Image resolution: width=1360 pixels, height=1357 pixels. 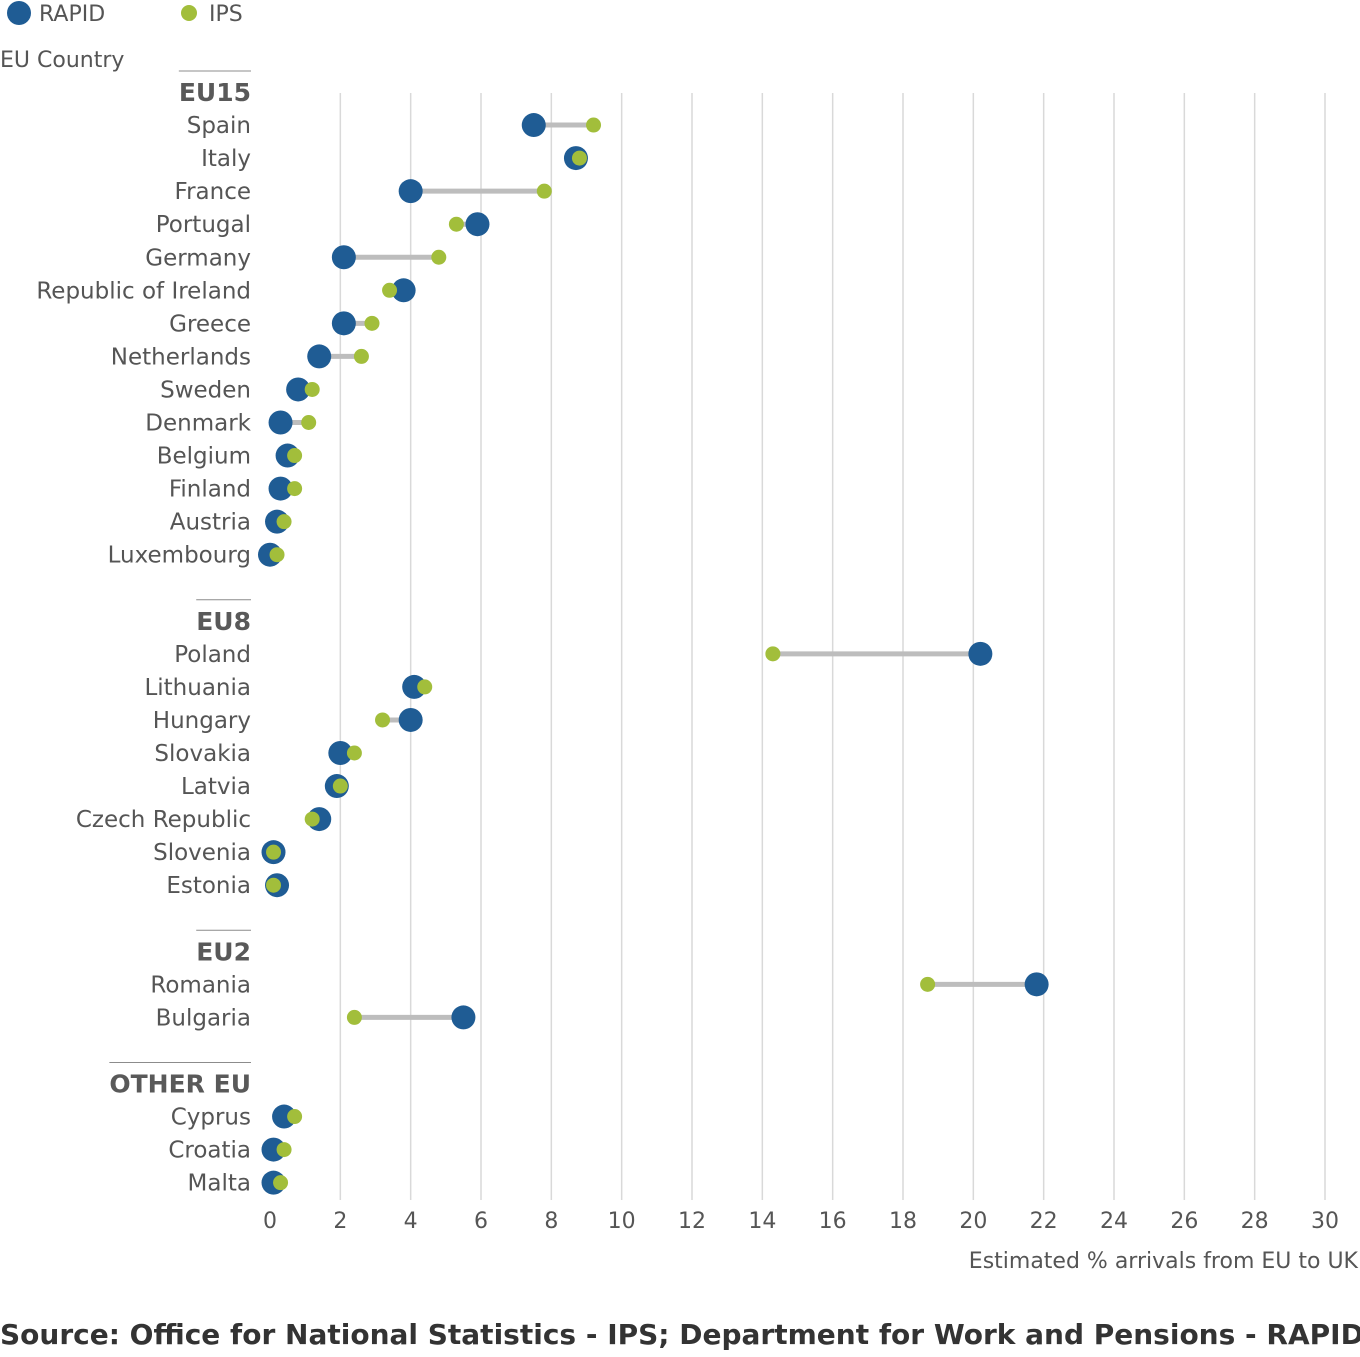 What do you see at coordinates (903, 1221) in the screenshot?
I see `x-tick-label: 18` at bounding box center [903, 1221].